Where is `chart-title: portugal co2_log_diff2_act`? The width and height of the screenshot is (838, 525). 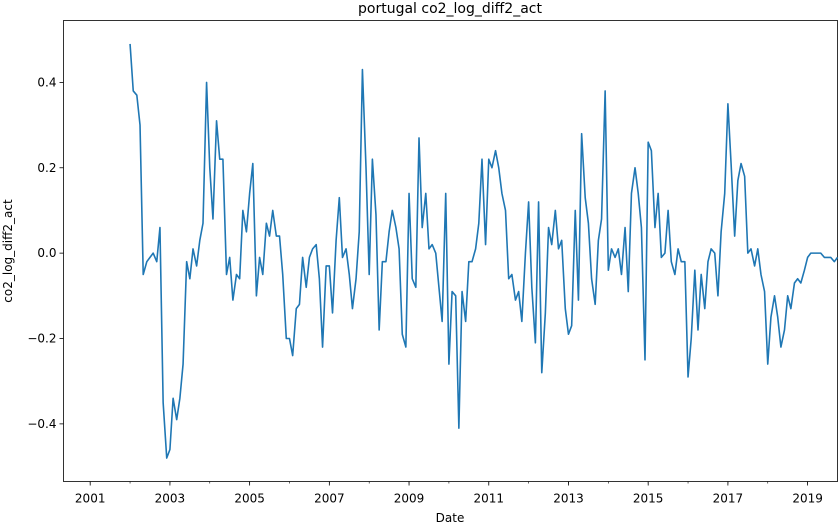 chart-title: portugal co2_log_diff2_act is located at coordinates (450, 9).